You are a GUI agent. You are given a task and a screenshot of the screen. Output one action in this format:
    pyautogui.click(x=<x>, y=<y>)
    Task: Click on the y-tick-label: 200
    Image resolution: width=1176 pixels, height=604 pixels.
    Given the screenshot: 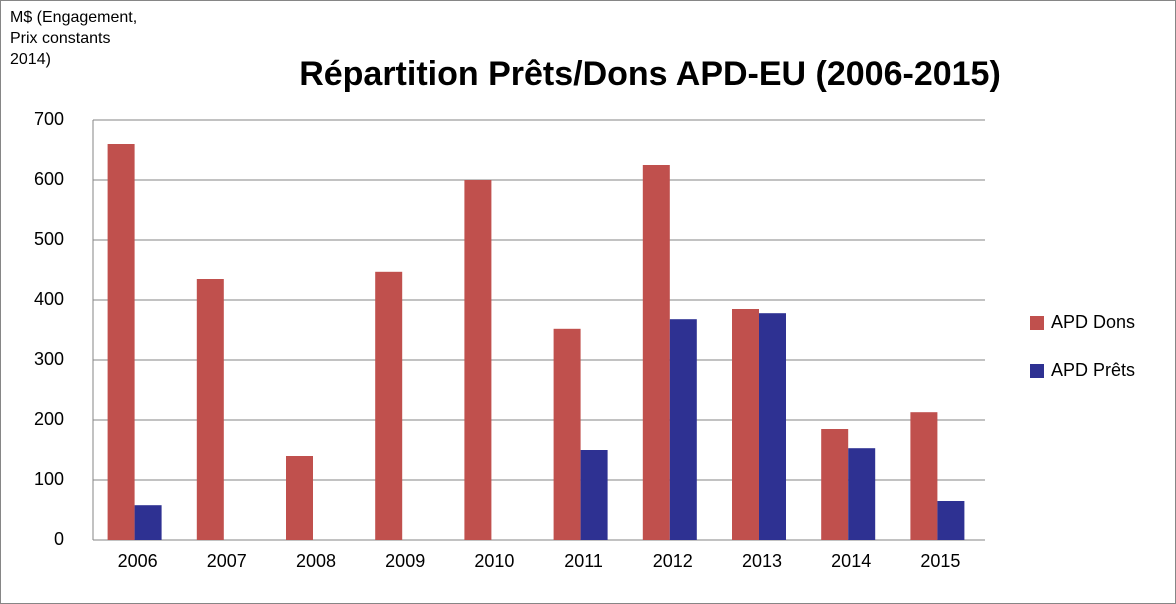 What is the action you would take?
    pyautogui.click(x=49, y=419)
    